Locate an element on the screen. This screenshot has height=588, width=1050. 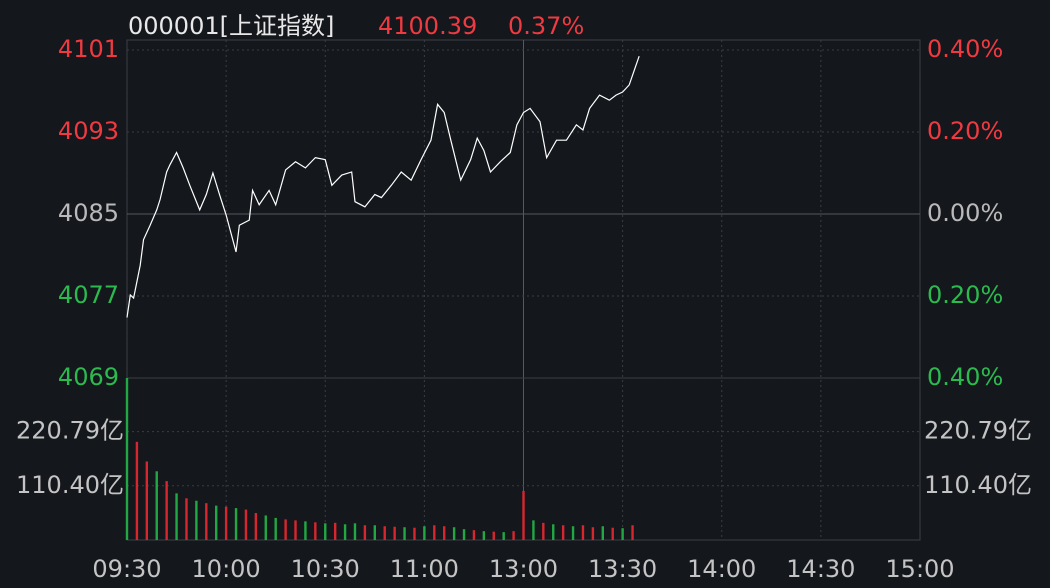
x-tick-label: 10:00 is located at coordinates (226, 569).